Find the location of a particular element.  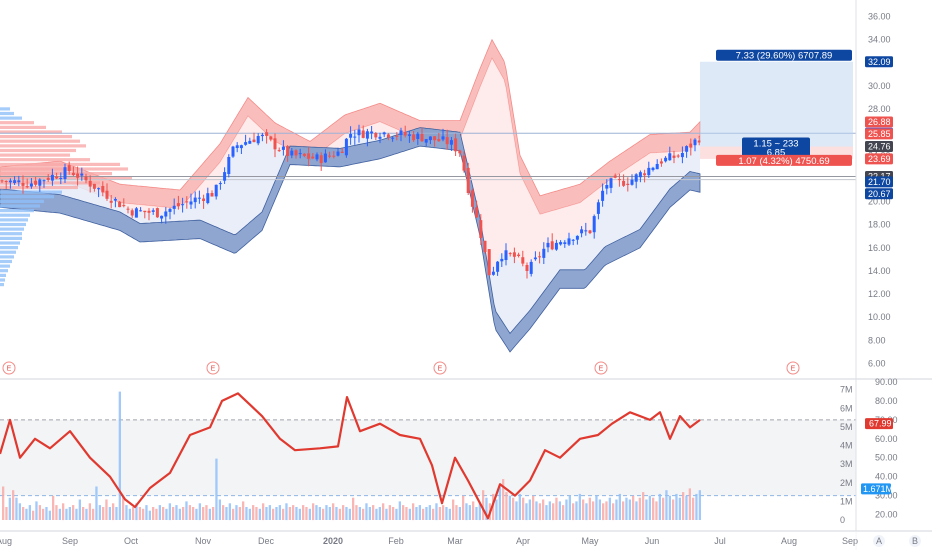

time-tick-label: Aug is located at coordinates (6, 541).